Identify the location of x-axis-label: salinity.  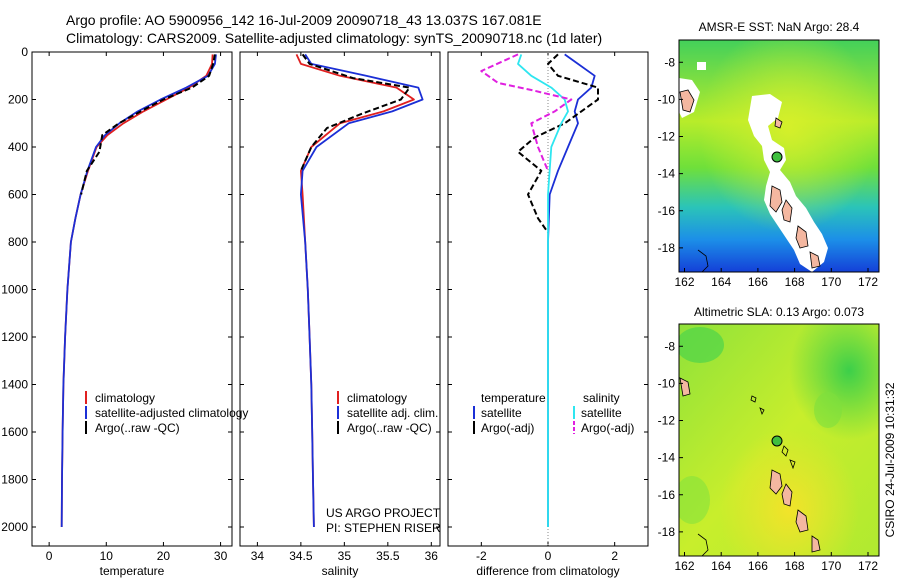
(340, 571).